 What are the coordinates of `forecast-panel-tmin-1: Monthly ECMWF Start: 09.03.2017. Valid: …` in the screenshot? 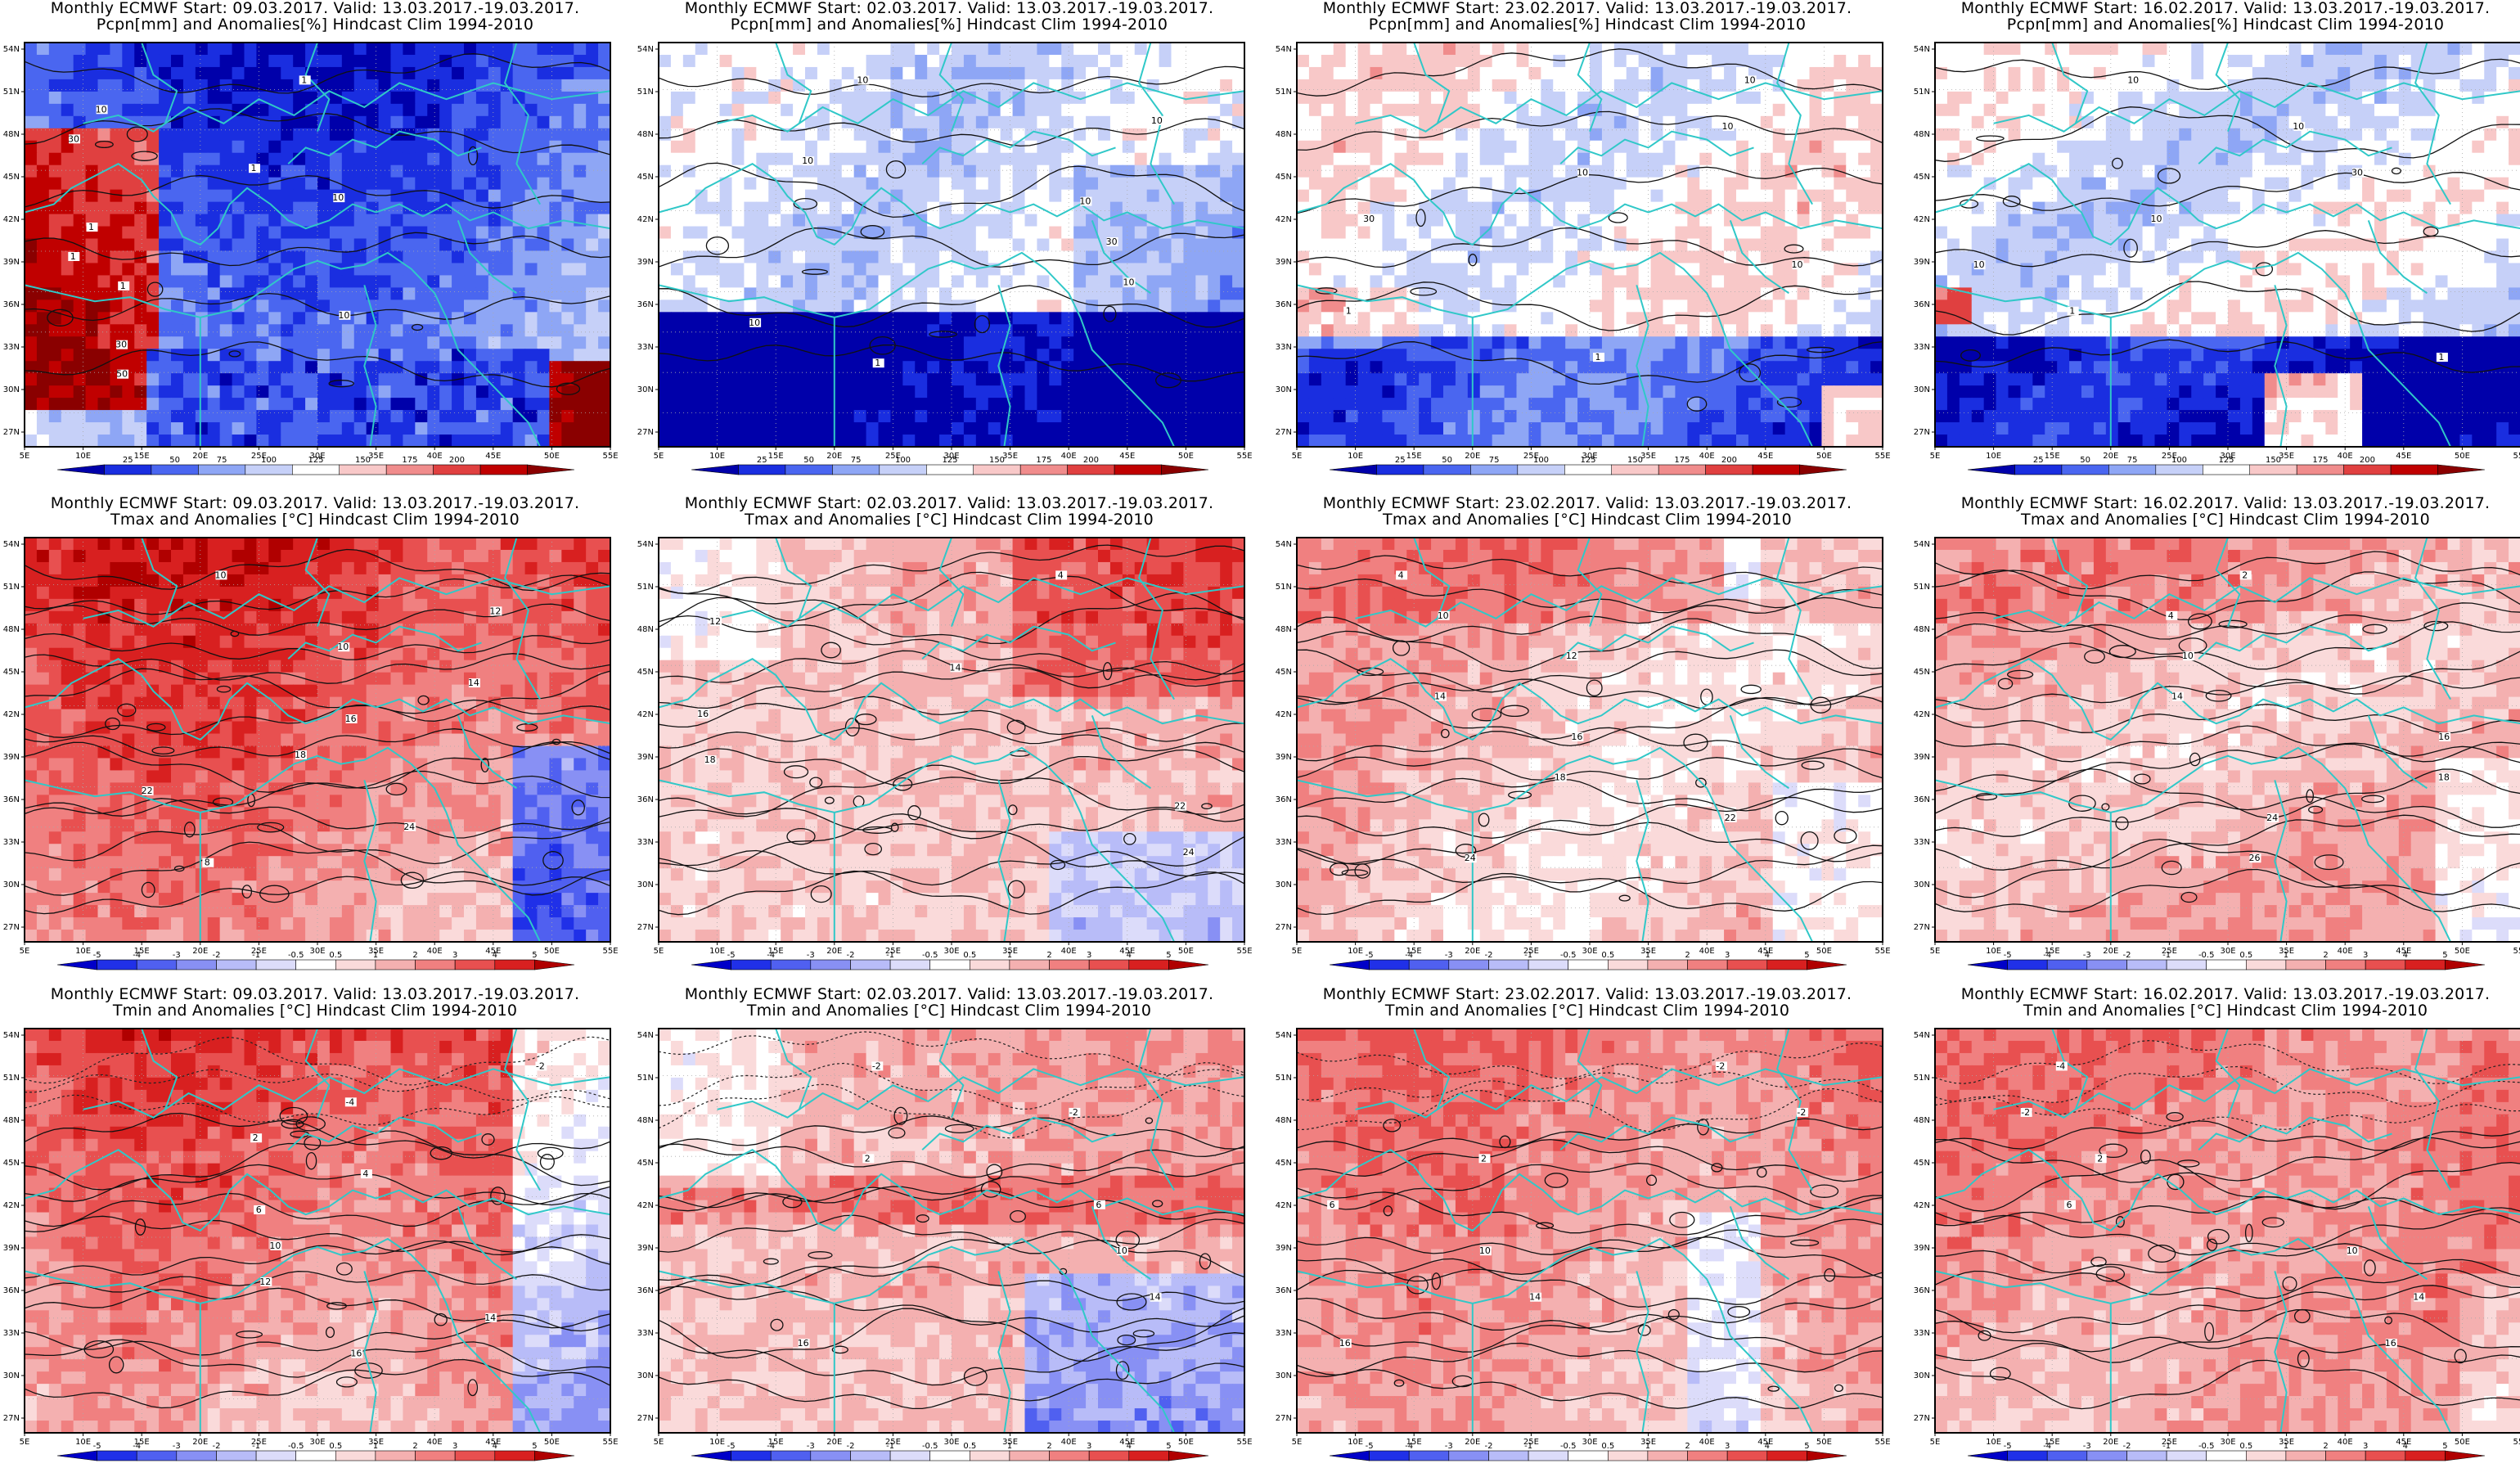 It's located at (315, 1231).